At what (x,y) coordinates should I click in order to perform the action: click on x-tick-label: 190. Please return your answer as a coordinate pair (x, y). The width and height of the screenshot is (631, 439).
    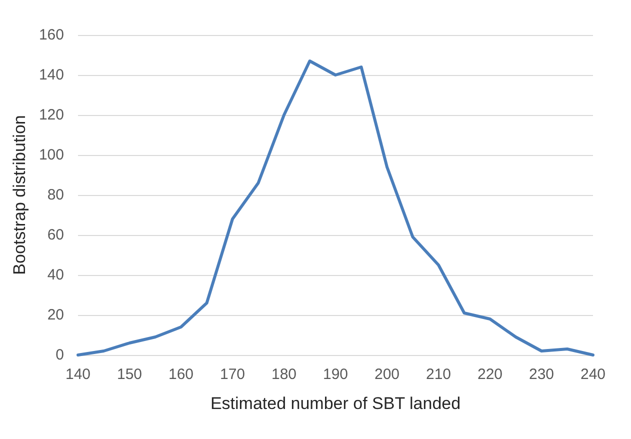
    Looking at the image, I should click on (335, 374).